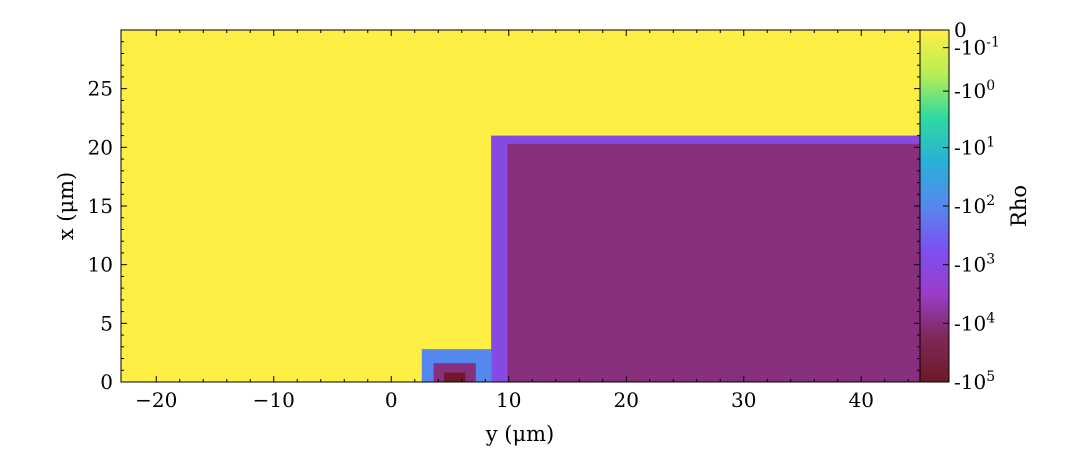 Image resolution: width=1085 pixels, height=472 pixels. What do you see at coordinates (626, 400) in the screenshot?
I see `x-tick-label: 20` at bounding box center [626, 400].